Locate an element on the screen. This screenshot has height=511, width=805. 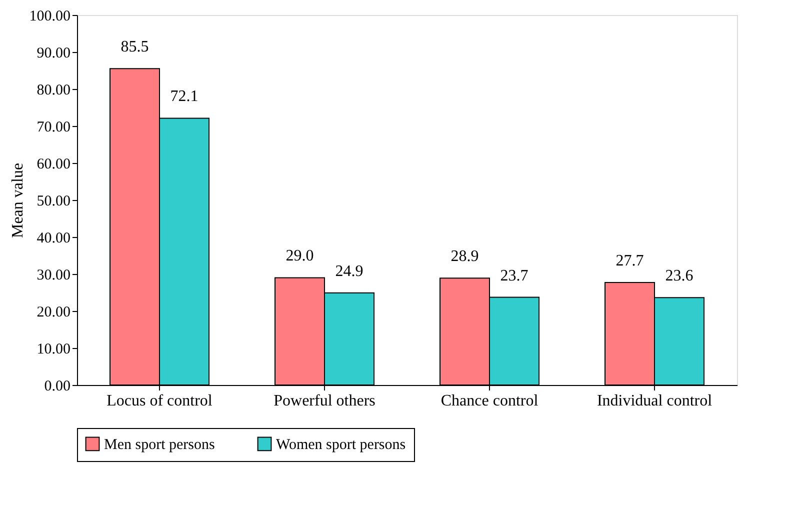
legend-label: Men sport persons is located at coordinates (159, 444).